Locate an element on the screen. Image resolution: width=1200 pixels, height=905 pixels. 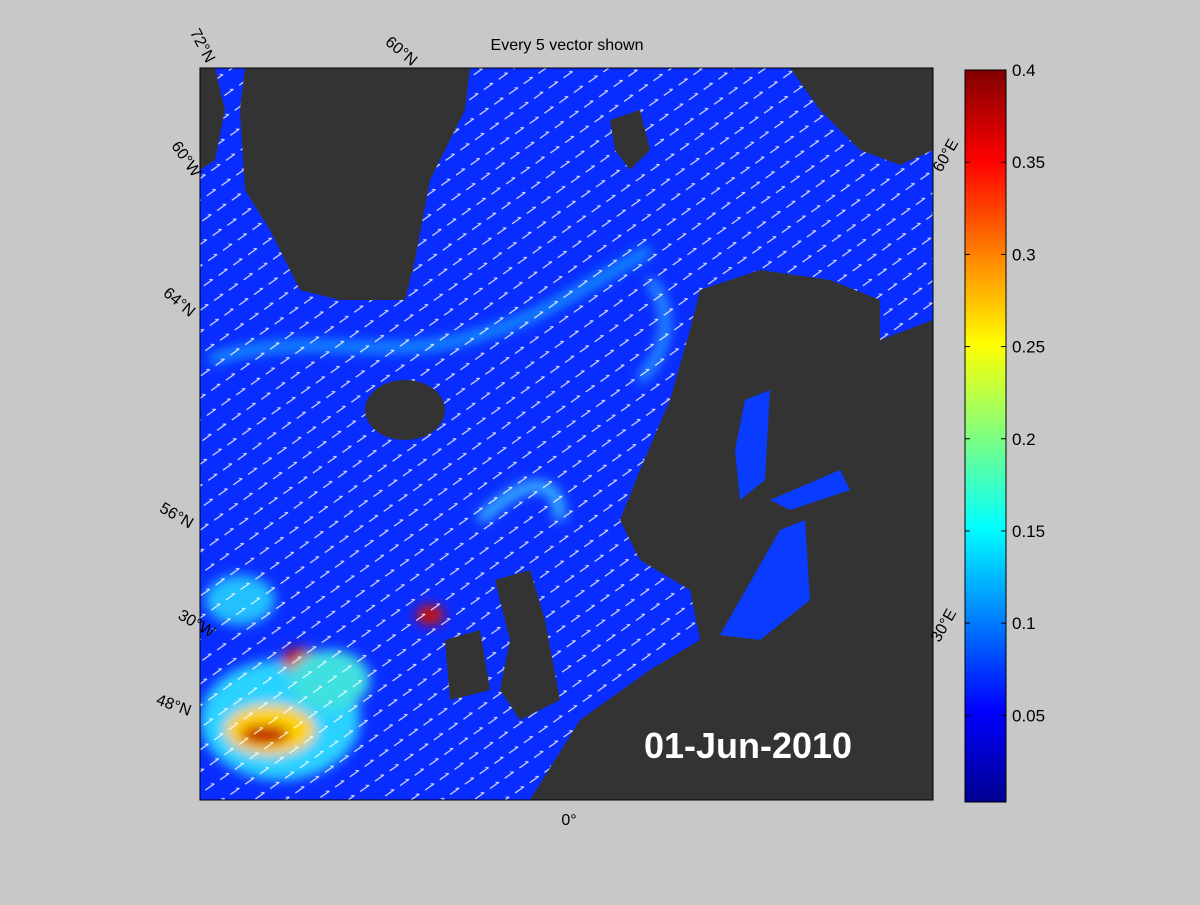
map-title: Every 5 vector shown is located at coordinates (567, 45).